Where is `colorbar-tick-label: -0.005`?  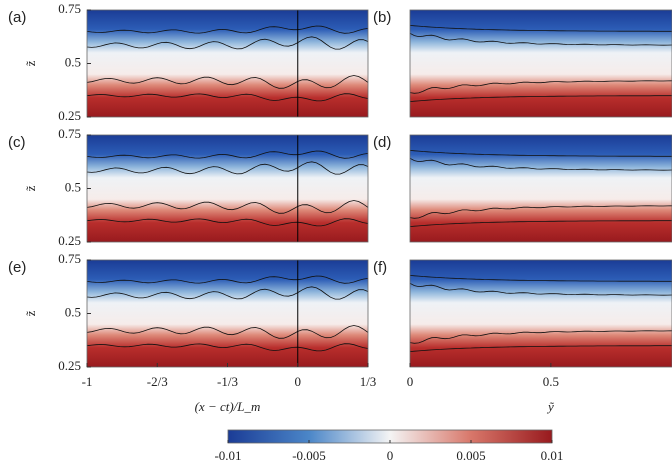
colorbar-tick-label: -0.005 is located at coordinates (309, 455).